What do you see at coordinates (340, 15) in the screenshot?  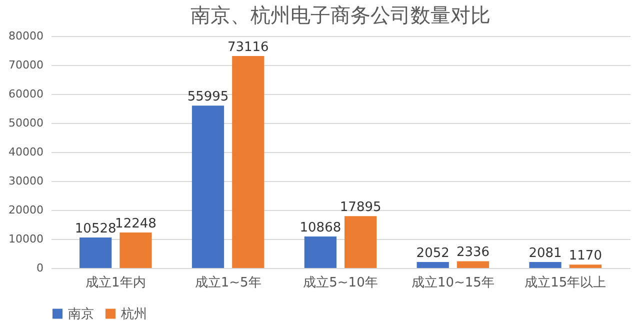 I see `chart-title: 南京、杭州电子商务公司数量对比` at bounding box center [340, 15].